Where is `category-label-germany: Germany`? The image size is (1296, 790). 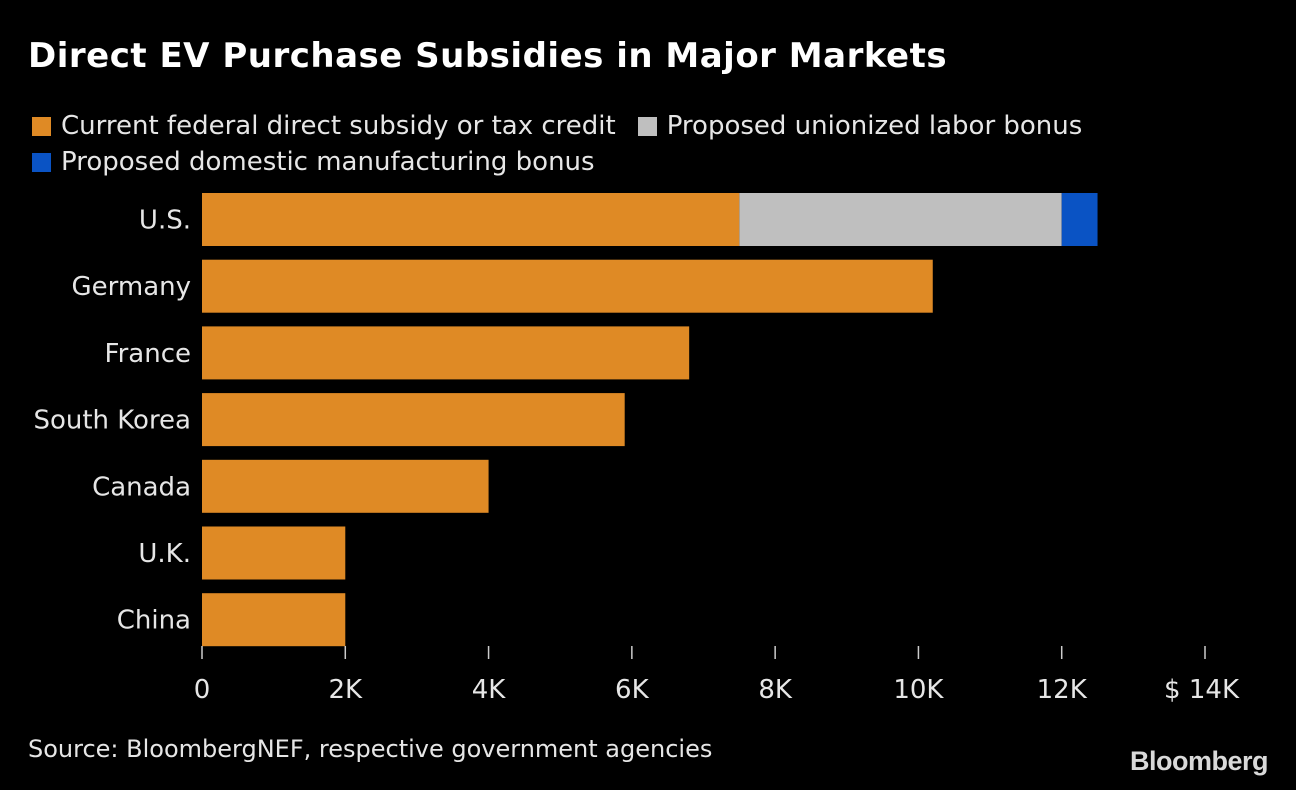 category-label-germany: Germany is located at coordinates (131, 287).